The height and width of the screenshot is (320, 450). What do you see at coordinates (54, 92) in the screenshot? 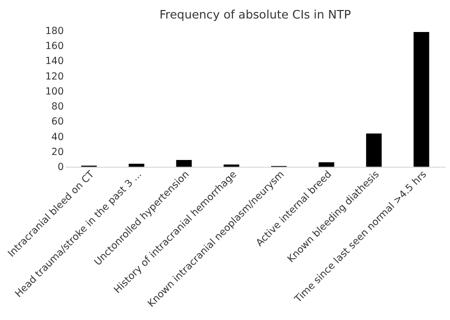
I see `y-tick-label: 100` at bounding box center [54, 92].